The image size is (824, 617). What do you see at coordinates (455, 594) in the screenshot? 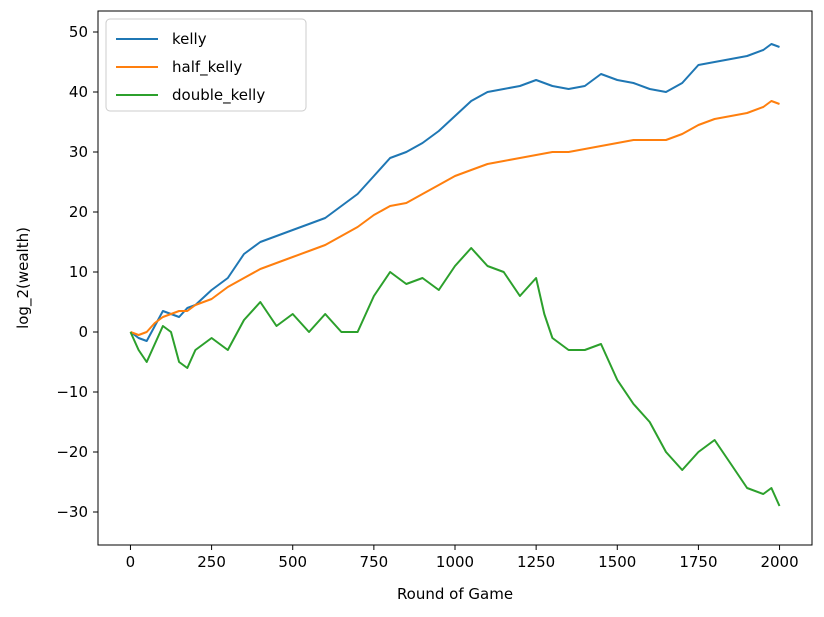
I see `x-axis-title: Round of Game` at bounding box center [455, 594].